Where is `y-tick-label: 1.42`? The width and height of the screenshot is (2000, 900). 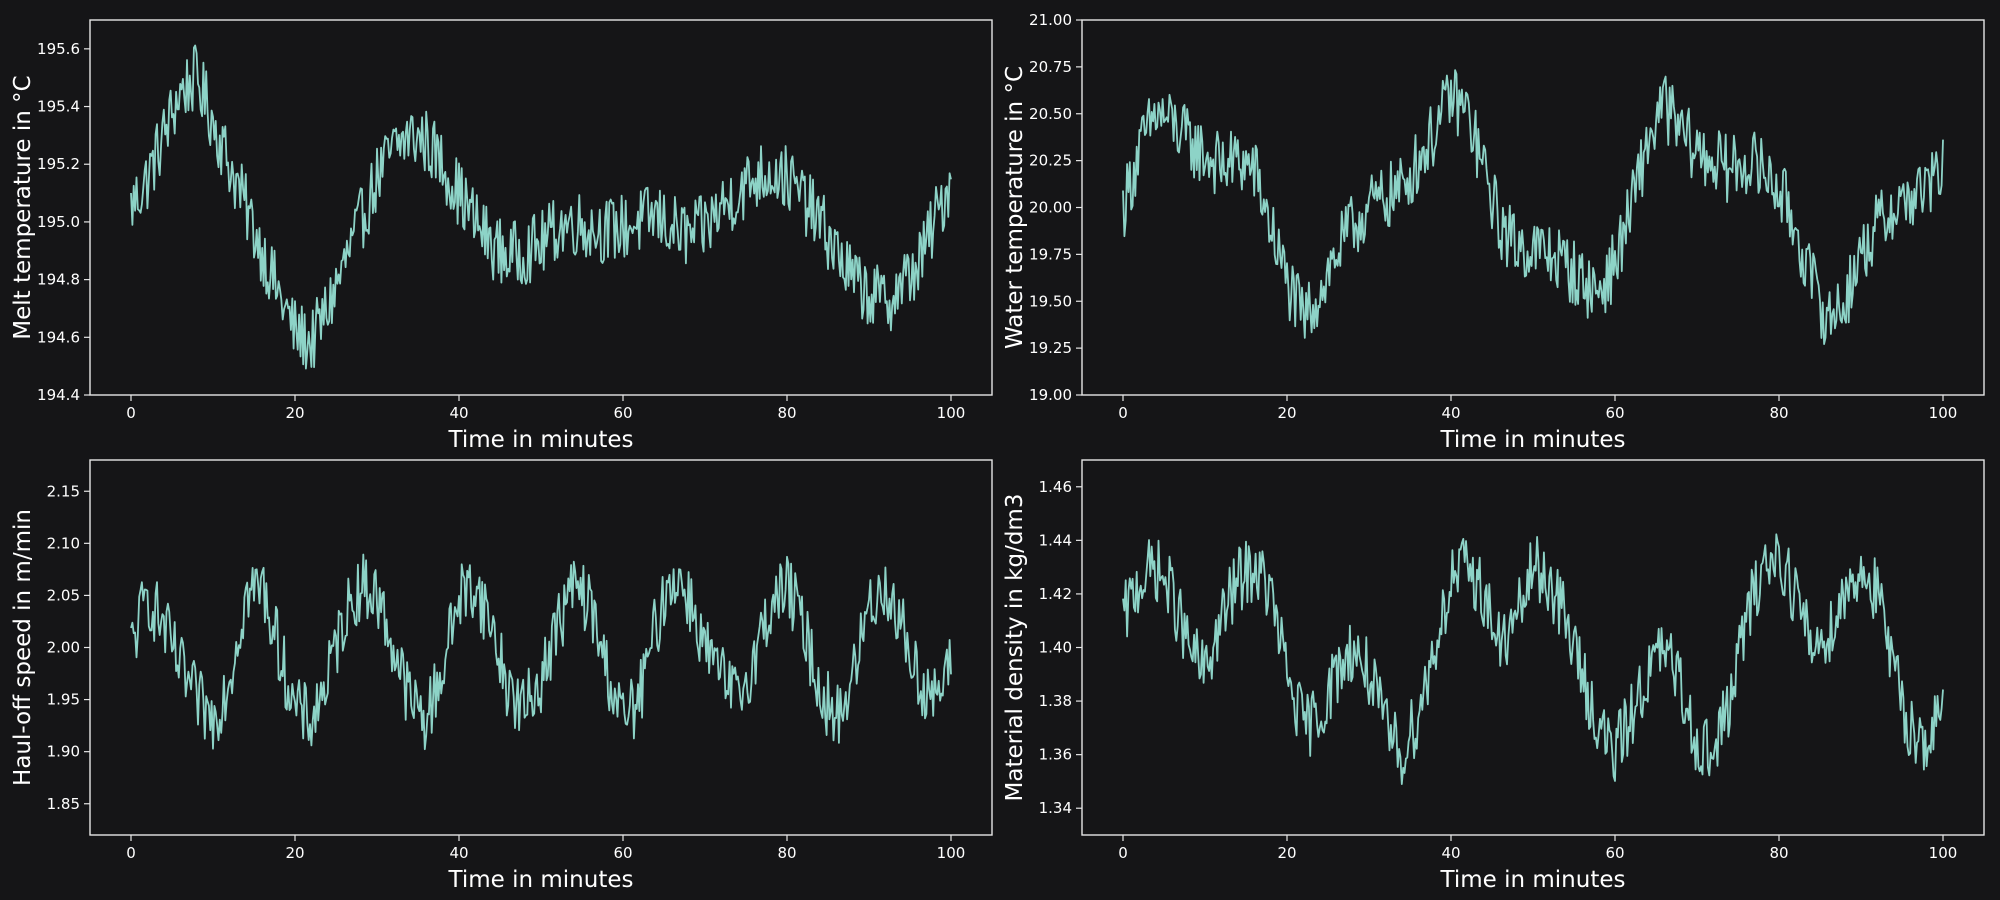
y-tick-label: 1.42 is located at coordinates (1055, 594).